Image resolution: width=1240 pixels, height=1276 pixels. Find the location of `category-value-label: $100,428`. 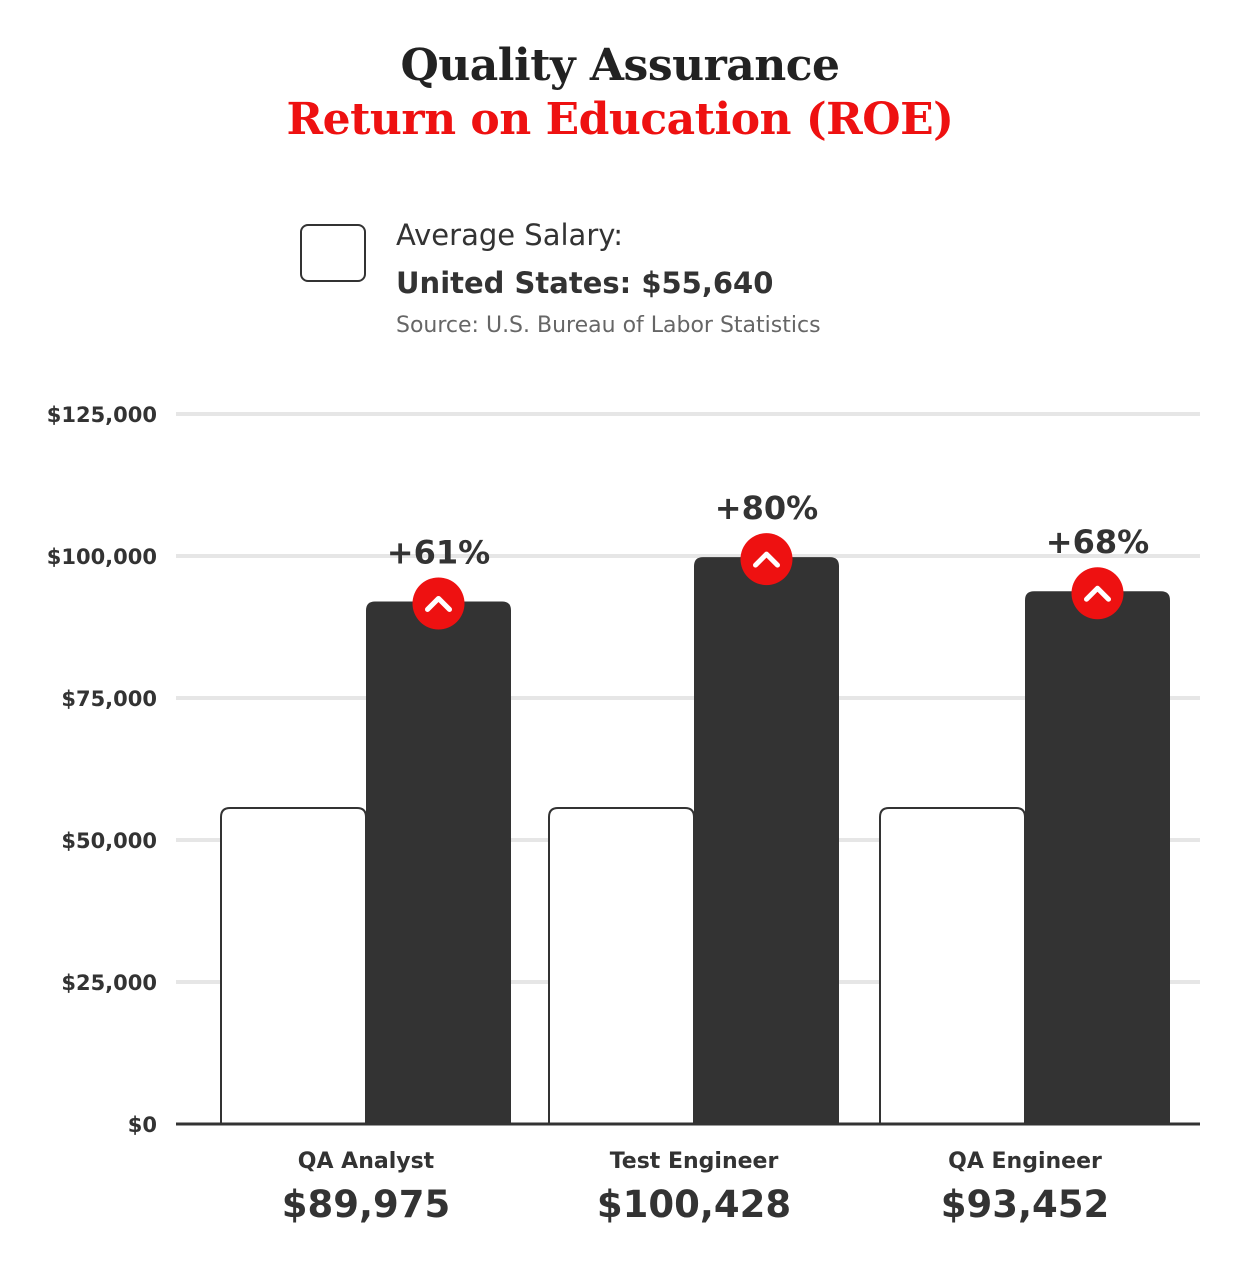

category-value-label: $100,428 is located at coordinates (694, 1204).